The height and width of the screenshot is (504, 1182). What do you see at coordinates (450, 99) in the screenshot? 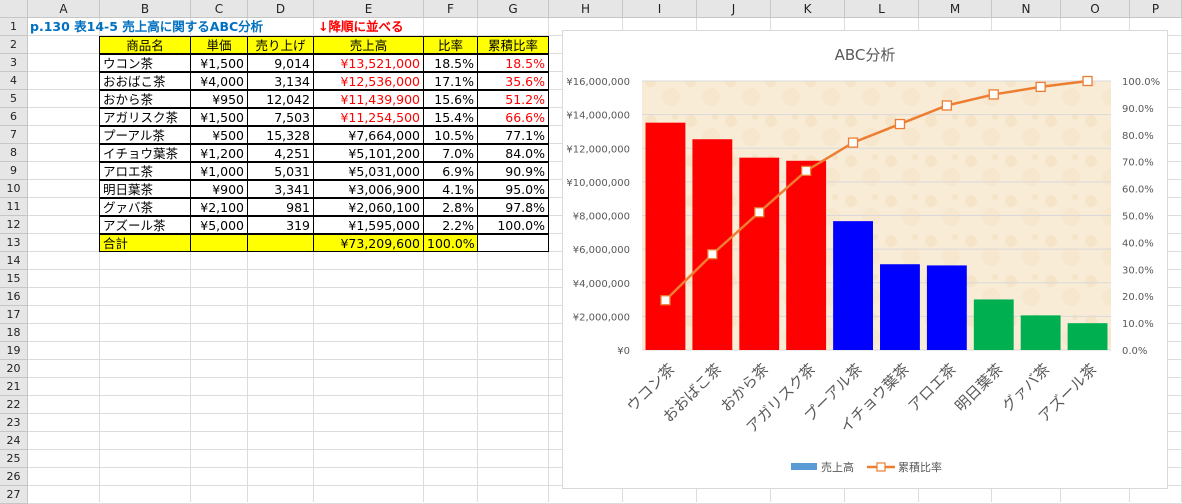
I see `cell-ratio: 15.6%` at bounding box center [450, 99].